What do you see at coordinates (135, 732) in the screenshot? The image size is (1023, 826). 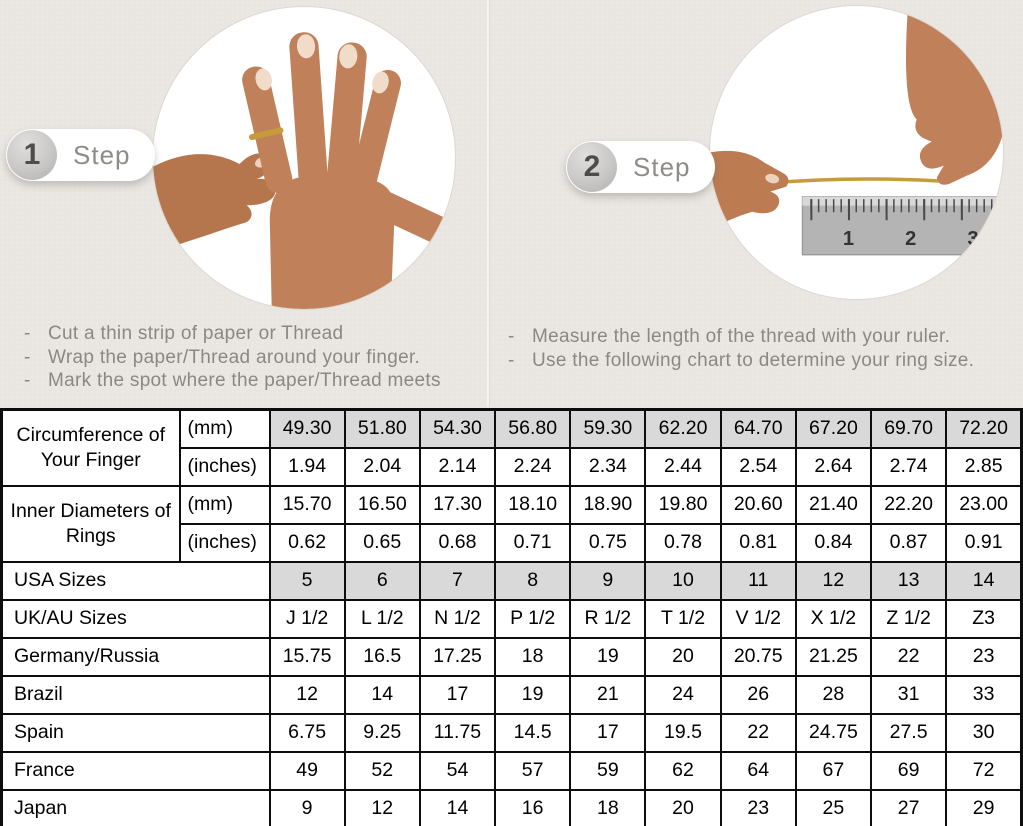 I see `region-size-label: Spain` at bounding box center [135, 732].